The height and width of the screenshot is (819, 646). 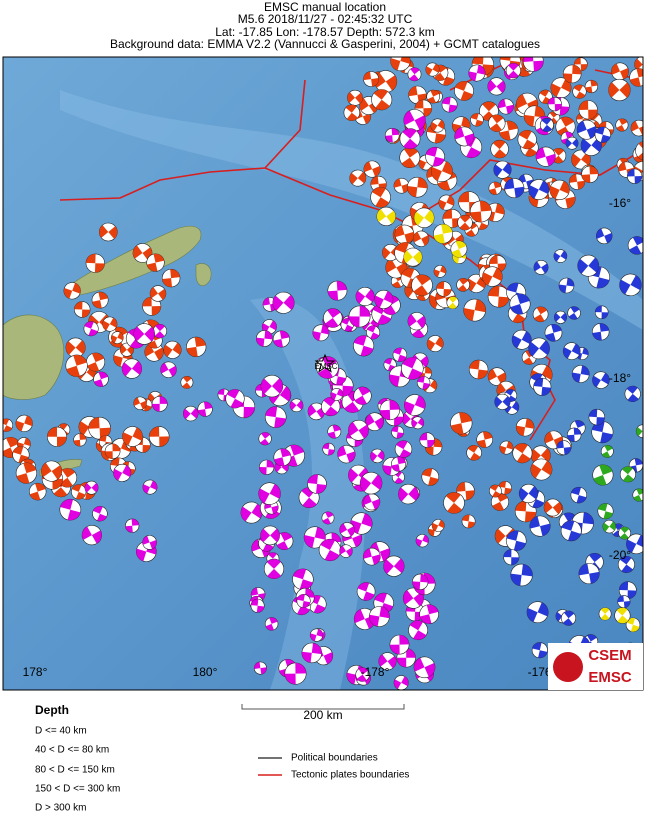 I want to click on lat-label: -20°, so click(x=620, y=555).